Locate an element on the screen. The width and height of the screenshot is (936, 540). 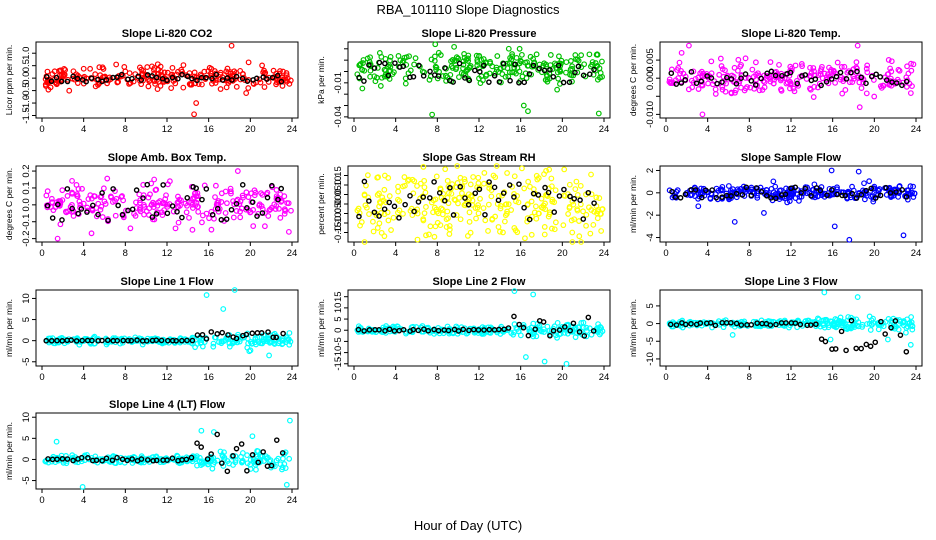
x-tick-label: 16 is located at coordinates (208, 377).